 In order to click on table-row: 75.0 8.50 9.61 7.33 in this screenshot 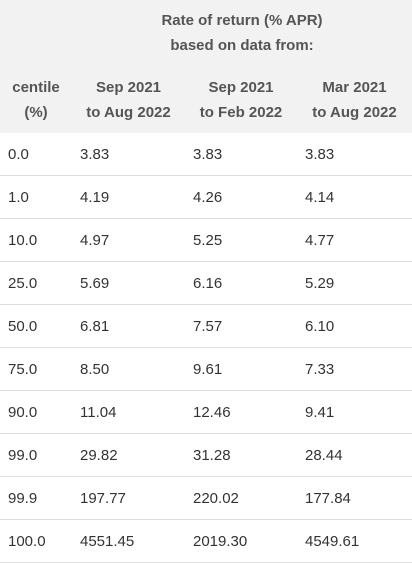, I will do `click(206, 369)`.